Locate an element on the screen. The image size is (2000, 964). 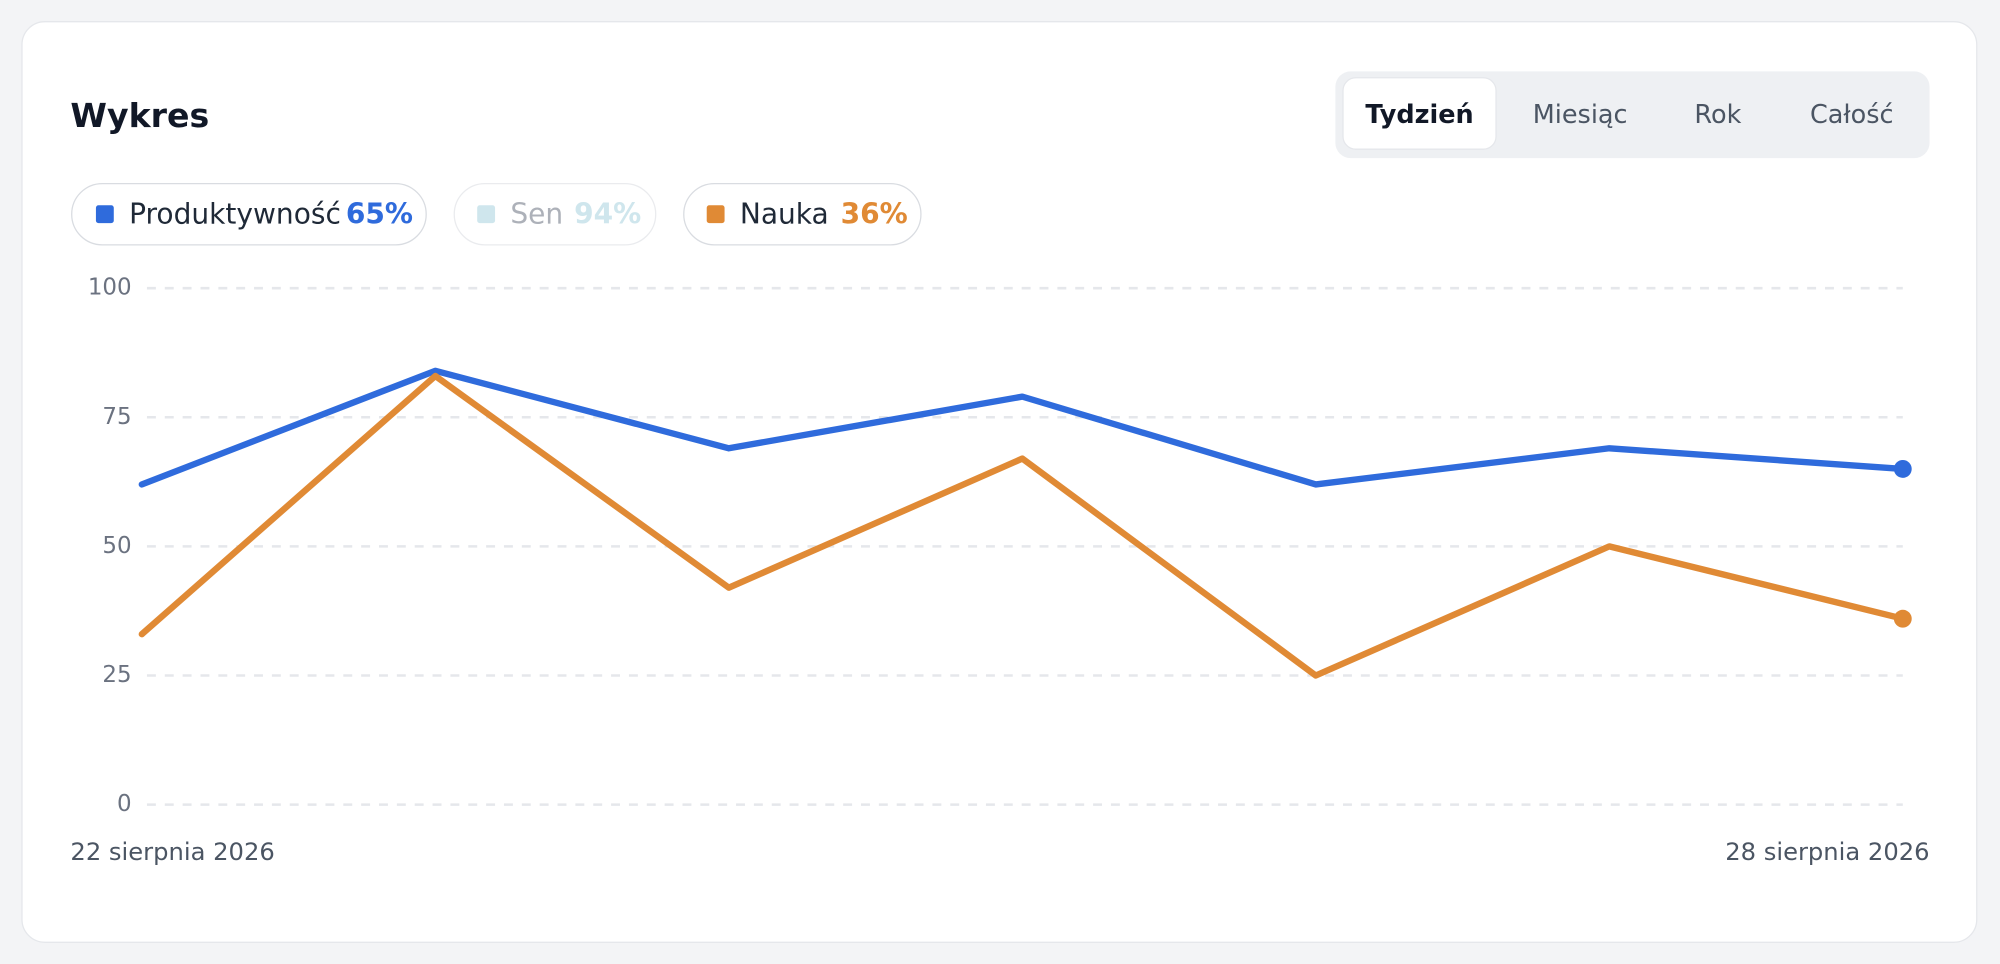
y-tick-label: 100 is located at coordinates (110, 288).